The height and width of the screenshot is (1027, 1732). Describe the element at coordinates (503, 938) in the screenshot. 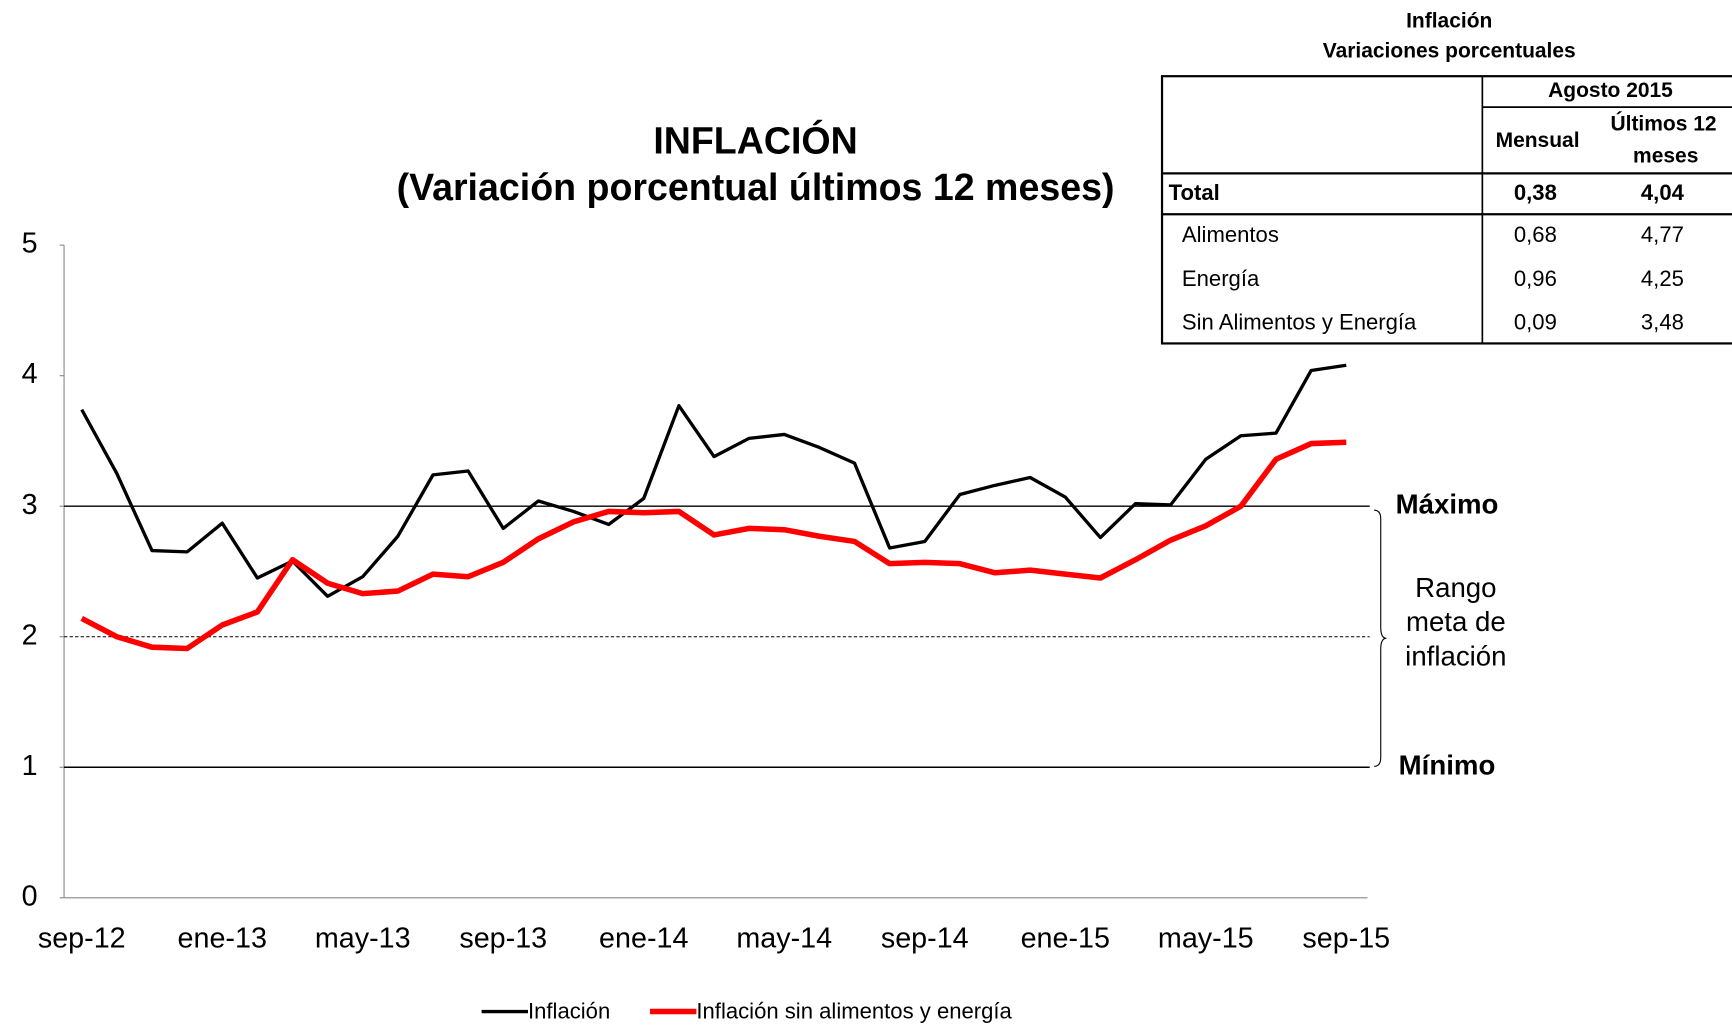

I see `x-tick-label: sep-13` at that location.